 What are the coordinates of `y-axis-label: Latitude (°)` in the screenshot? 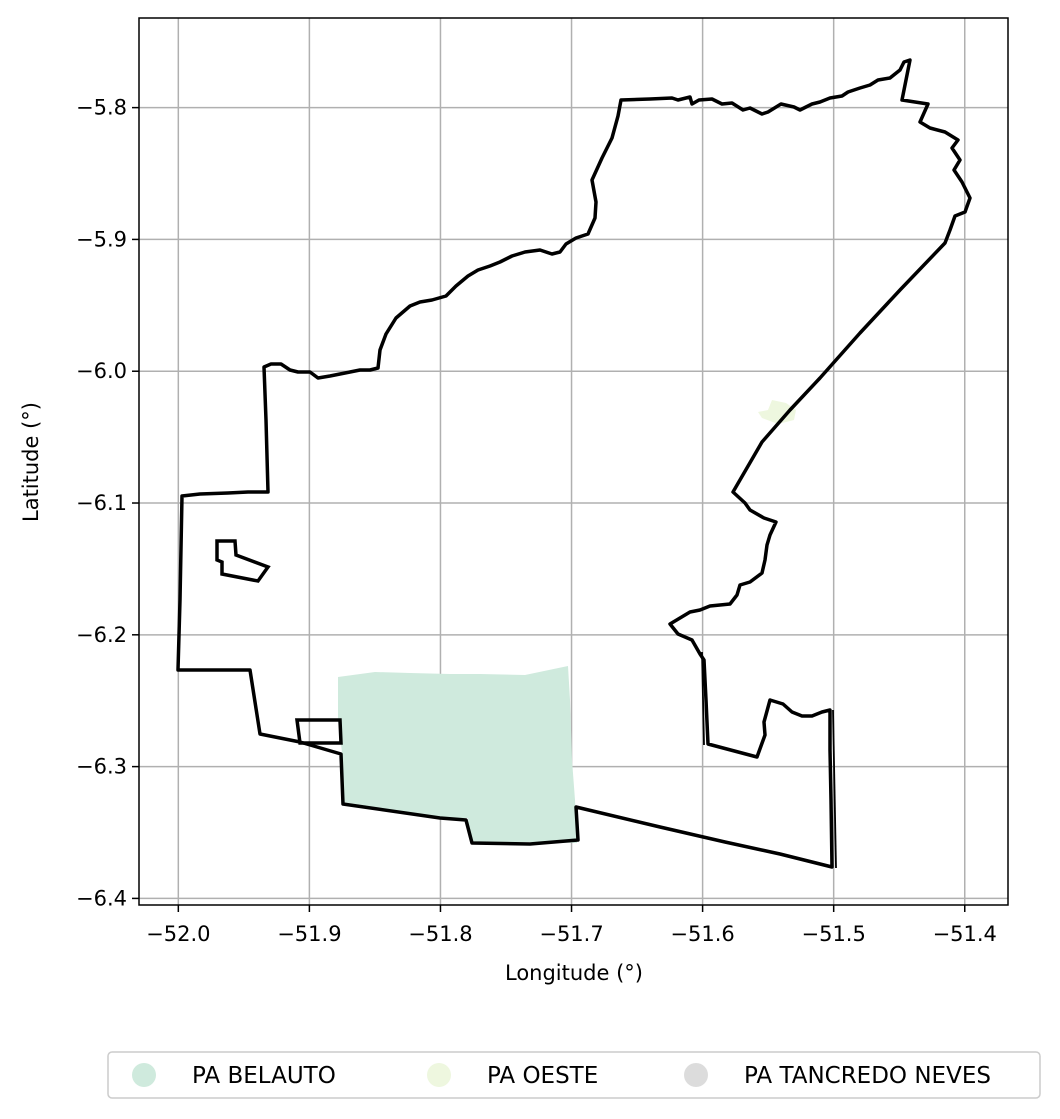 It's located at (31, 462).